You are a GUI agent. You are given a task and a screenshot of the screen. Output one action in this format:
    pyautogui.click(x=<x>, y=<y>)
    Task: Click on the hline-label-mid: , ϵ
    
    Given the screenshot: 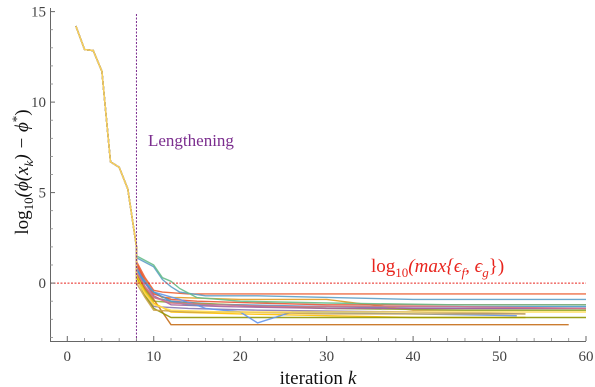 What is the action you would take?
    pyautogui.click(x=474, y=266)
    